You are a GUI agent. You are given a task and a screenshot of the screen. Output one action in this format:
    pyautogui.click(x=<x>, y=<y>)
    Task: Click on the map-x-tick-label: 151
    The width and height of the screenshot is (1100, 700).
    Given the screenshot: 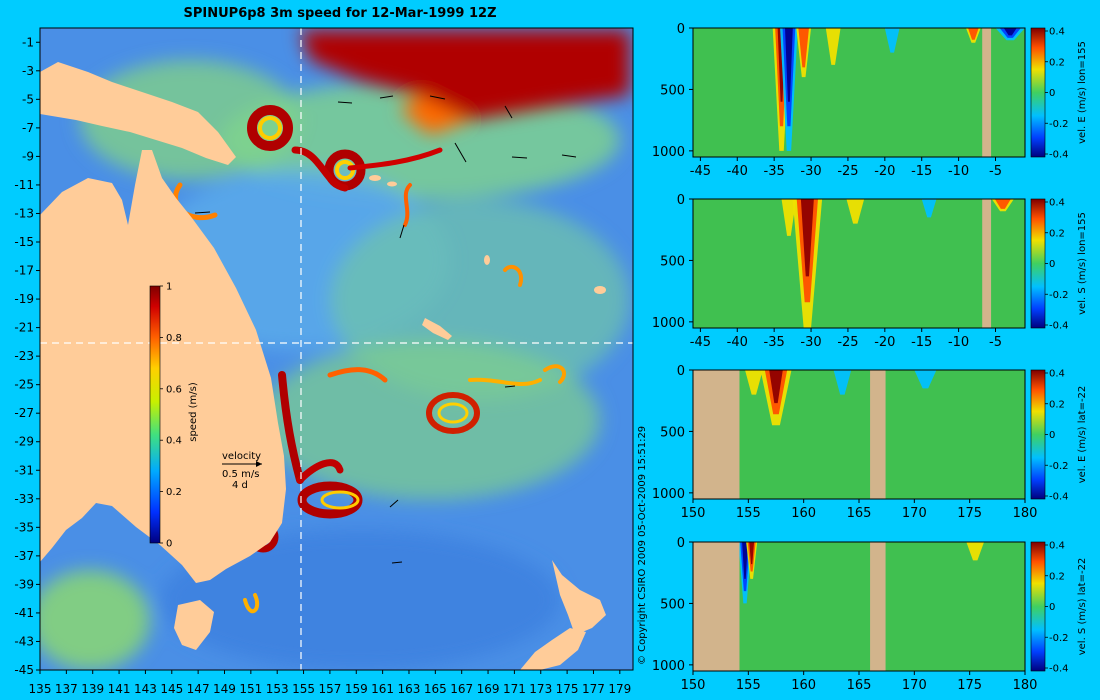 What is the action you would take?
    pyautogui.click(x=250, y=689)
    